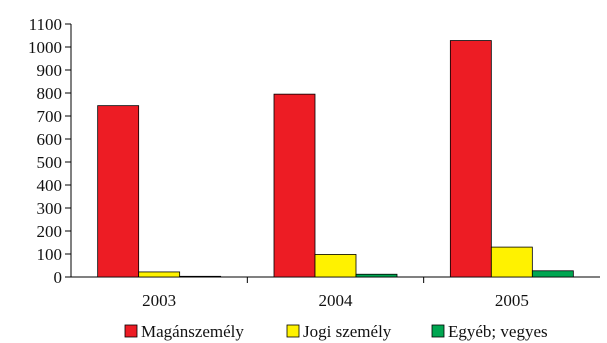 The width and height of the screenshot is (607, 343). Describe the element at coordinates (511, 262) in the screenshot. I see `bar-jogi-szem-ly-2005` at that location.